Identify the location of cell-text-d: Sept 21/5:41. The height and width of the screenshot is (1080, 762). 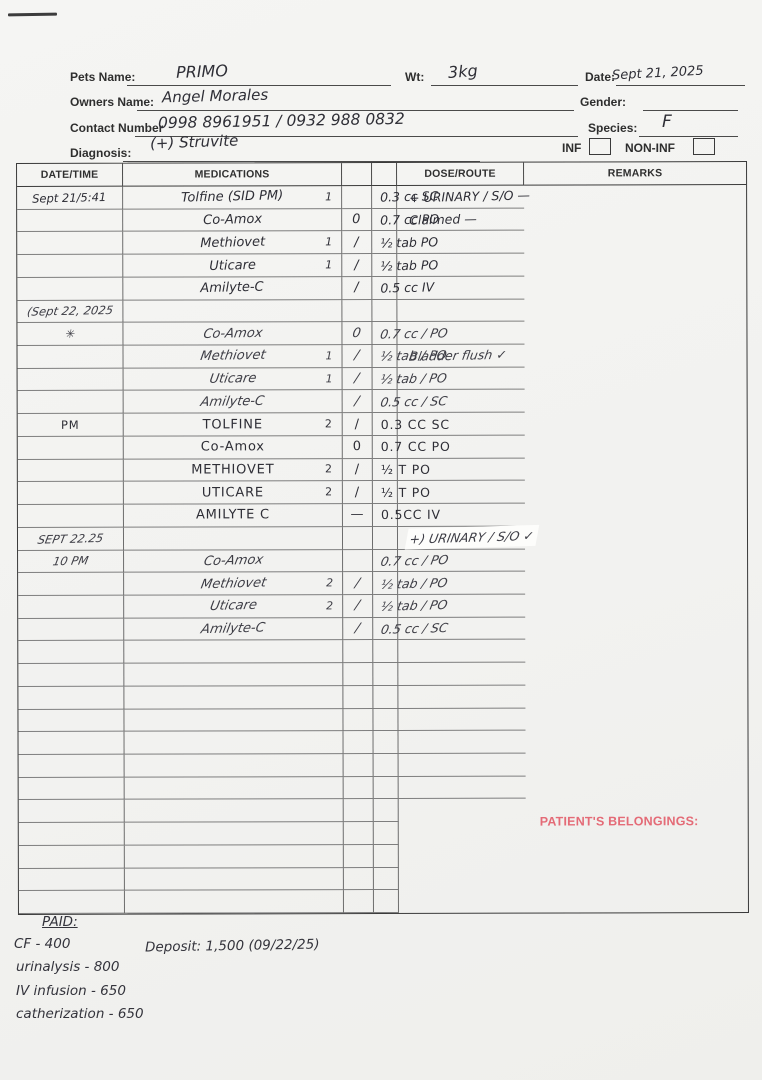
(69, 197).